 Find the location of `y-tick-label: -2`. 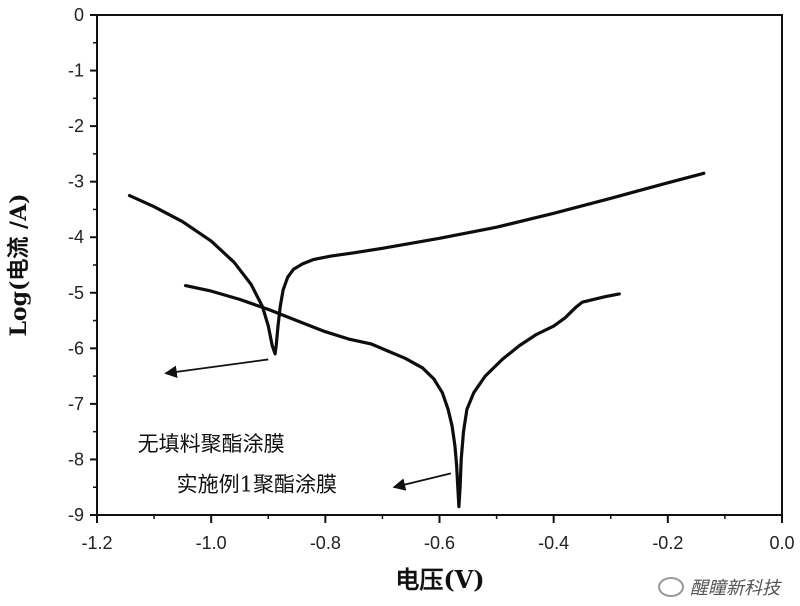

y-tick-label: -2 is located at coordinates (76, 126).